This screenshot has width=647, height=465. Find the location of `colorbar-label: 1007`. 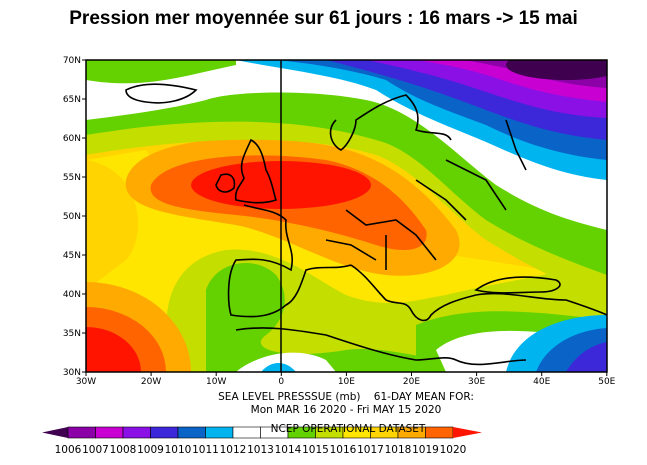

colorbar-label: 1007 is located at coordinates (95, 450).